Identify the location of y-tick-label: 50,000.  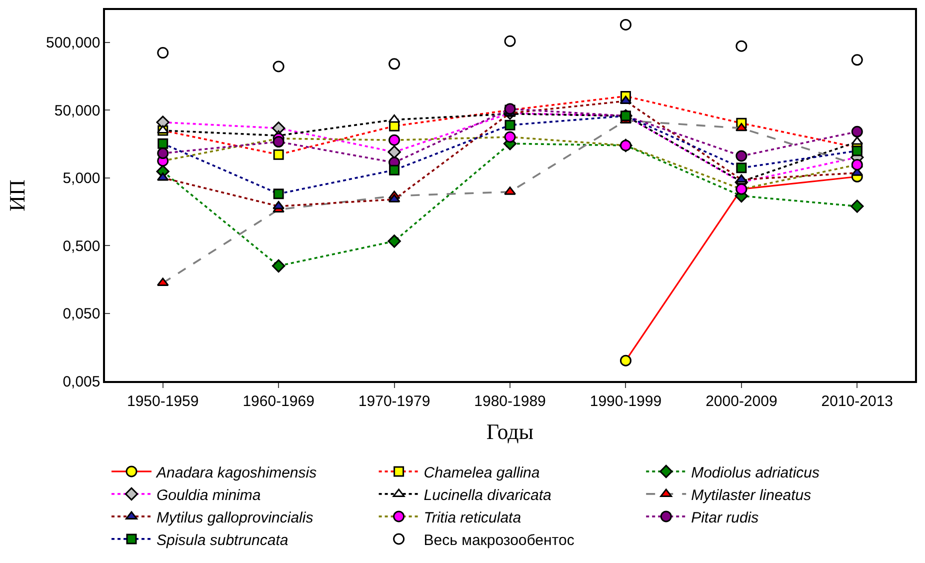
(77, 111).